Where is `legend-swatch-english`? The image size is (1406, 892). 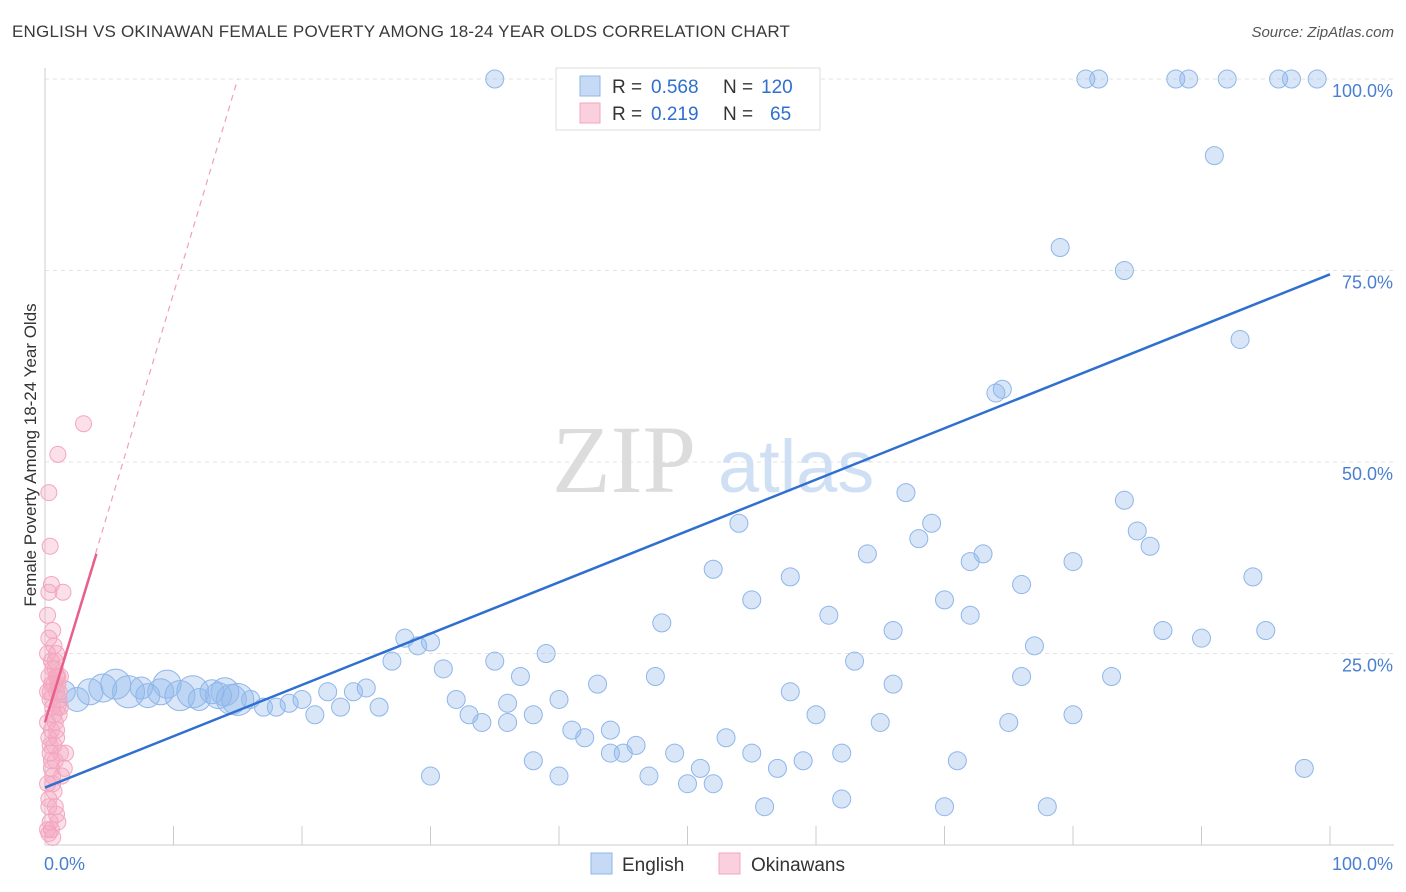 legend-swatch-english is located at coordinates (590, 86).